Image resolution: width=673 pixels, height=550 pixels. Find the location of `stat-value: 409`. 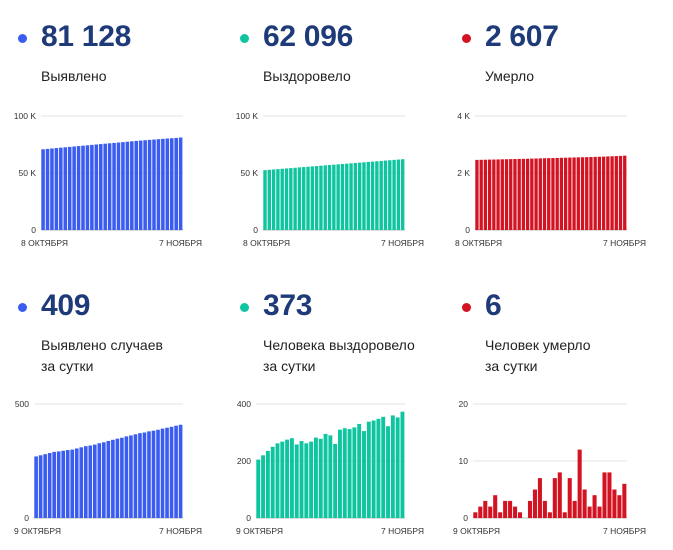

stat-value: 409 is located at coordinates (66, 305).